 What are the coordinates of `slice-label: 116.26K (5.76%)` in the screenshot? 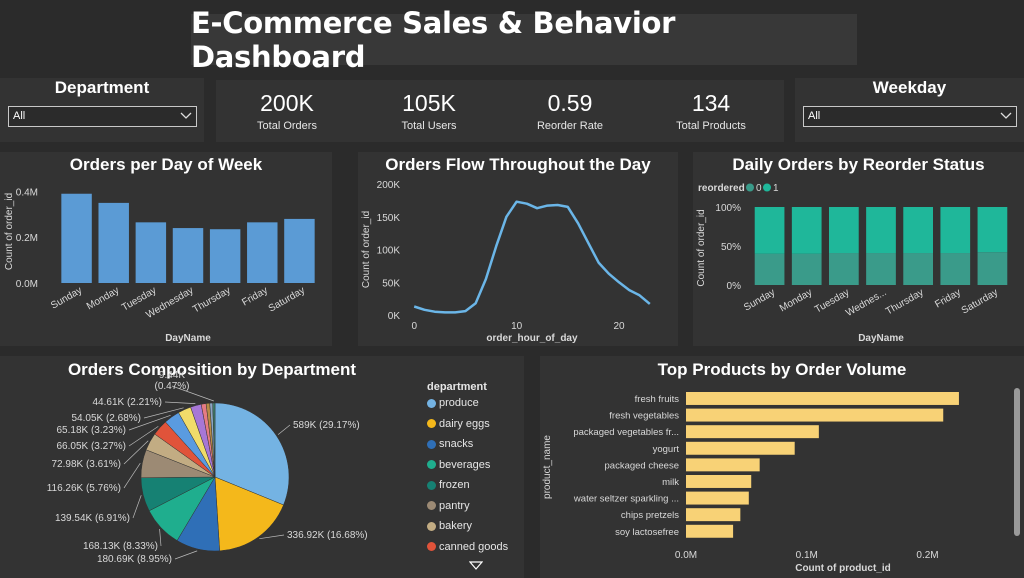 It's located at (84, 488).